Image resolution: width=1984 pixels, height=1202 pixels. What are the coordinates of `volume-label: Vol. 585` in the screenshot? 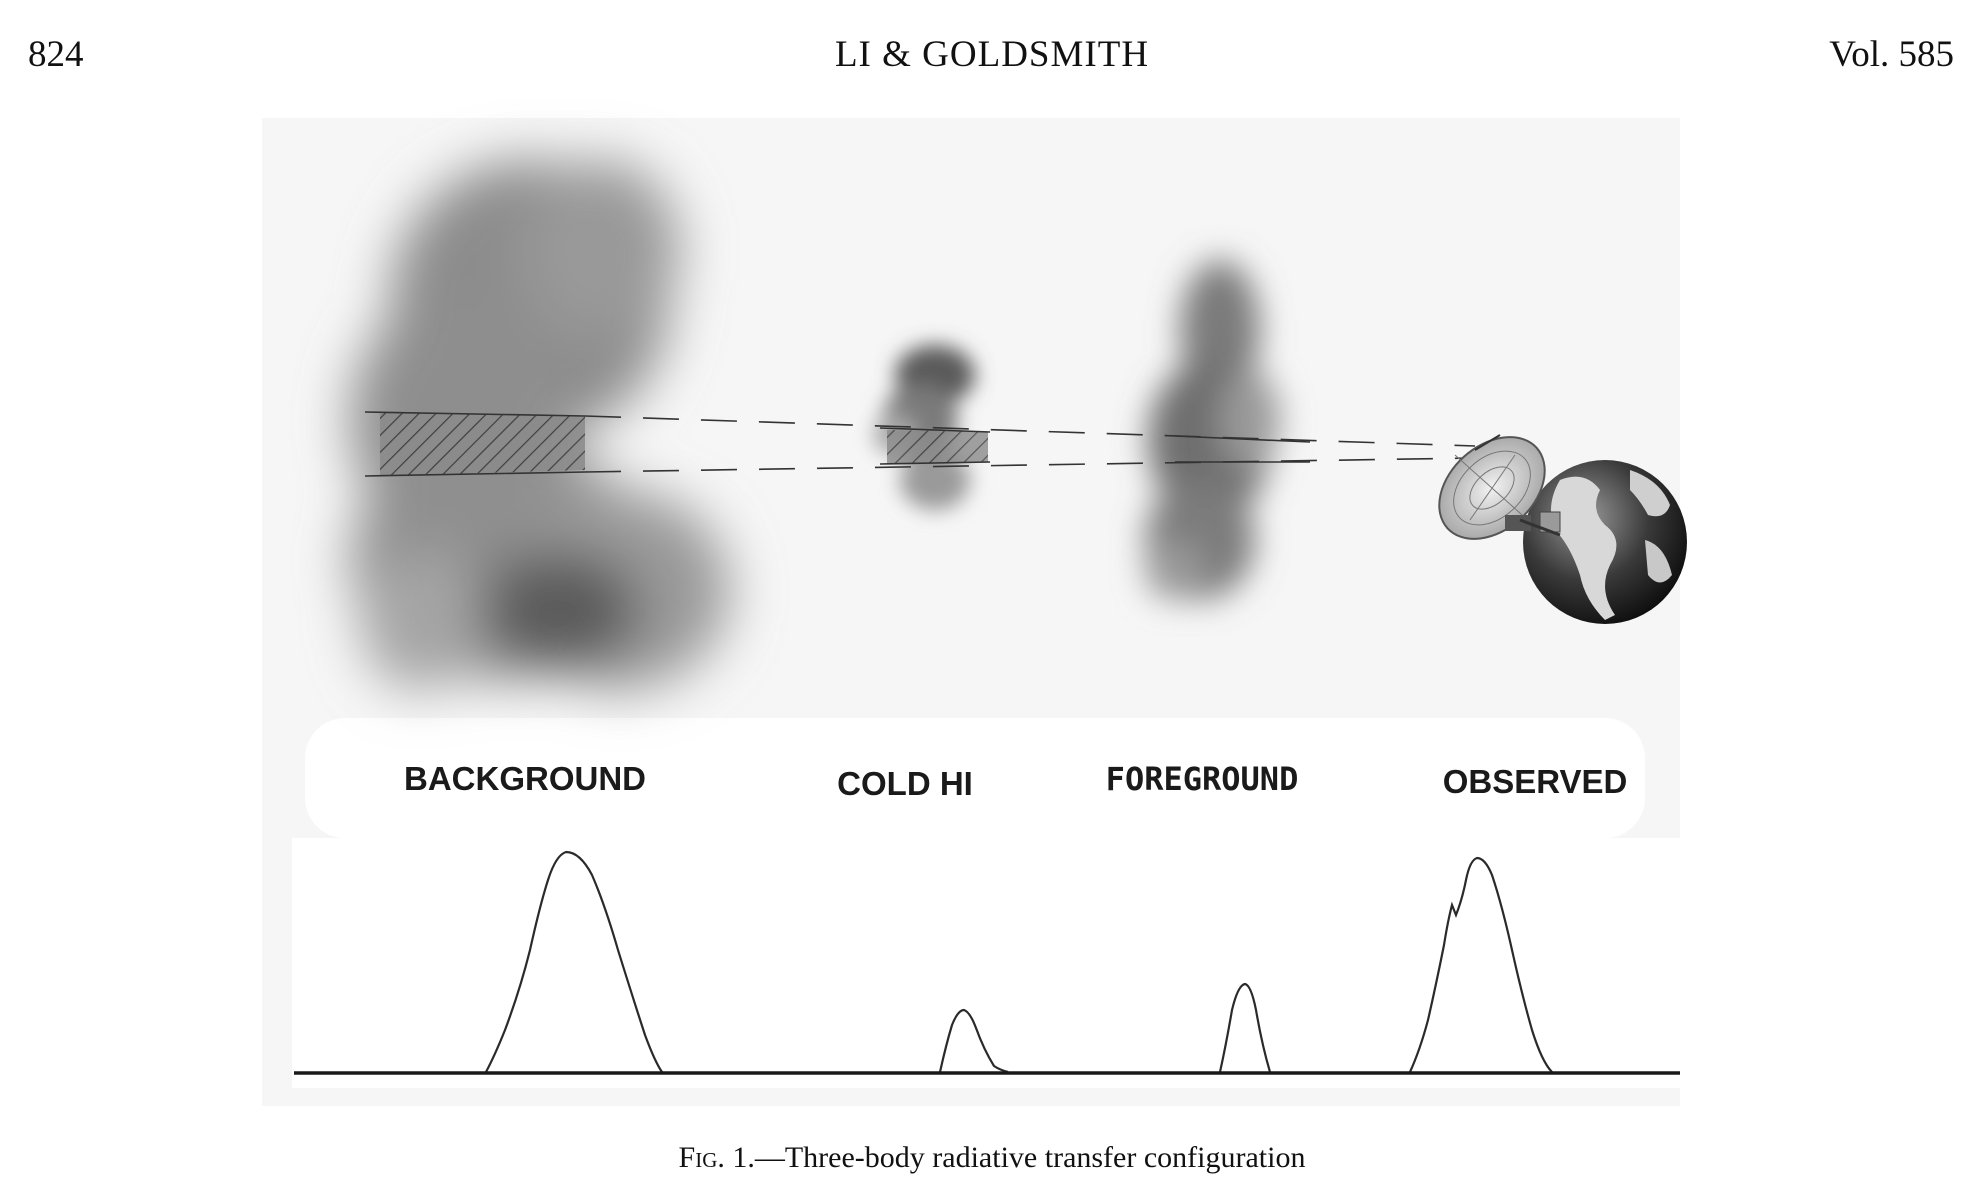 It's located at (1891, 54).